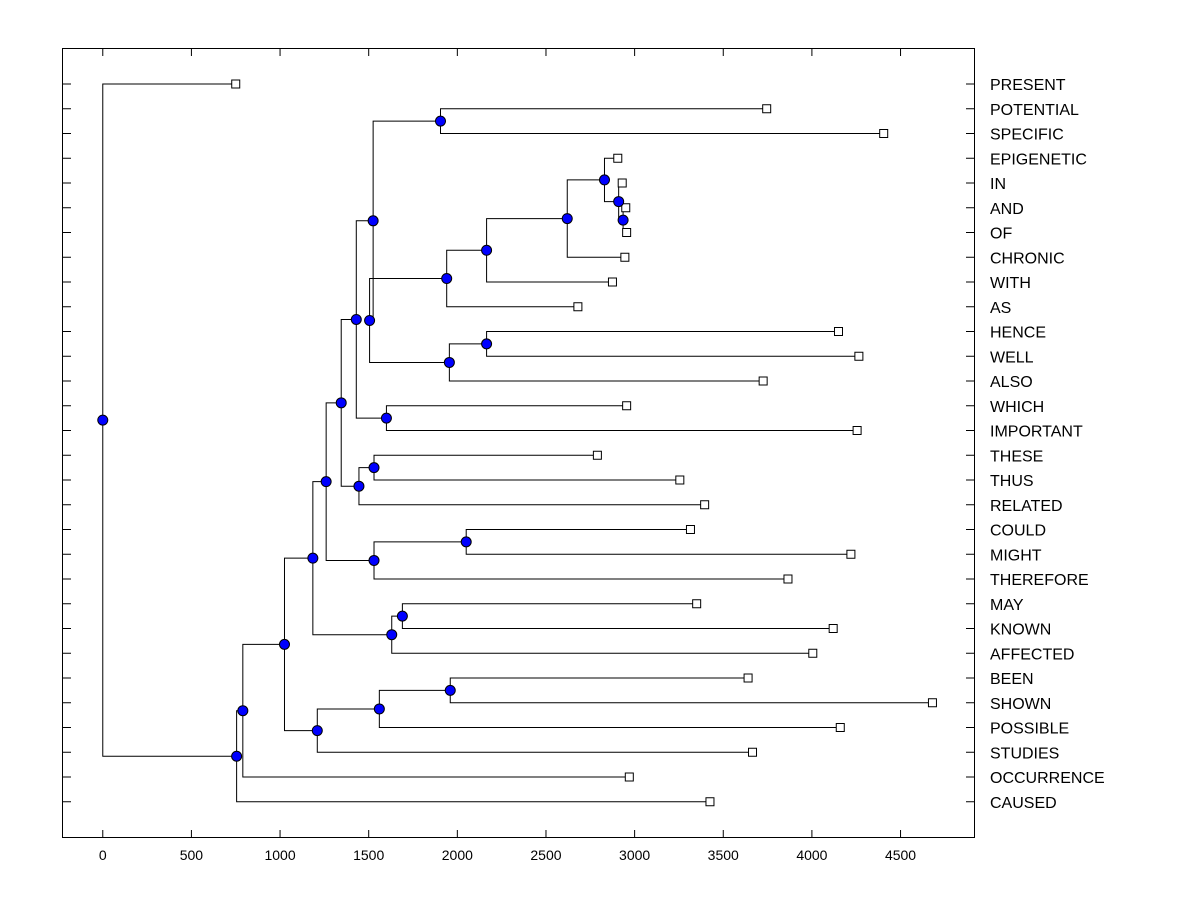 Image resolution: width=1200 pixels, height=900 pixels. I want to click on branch-n21, so click(602, 634).